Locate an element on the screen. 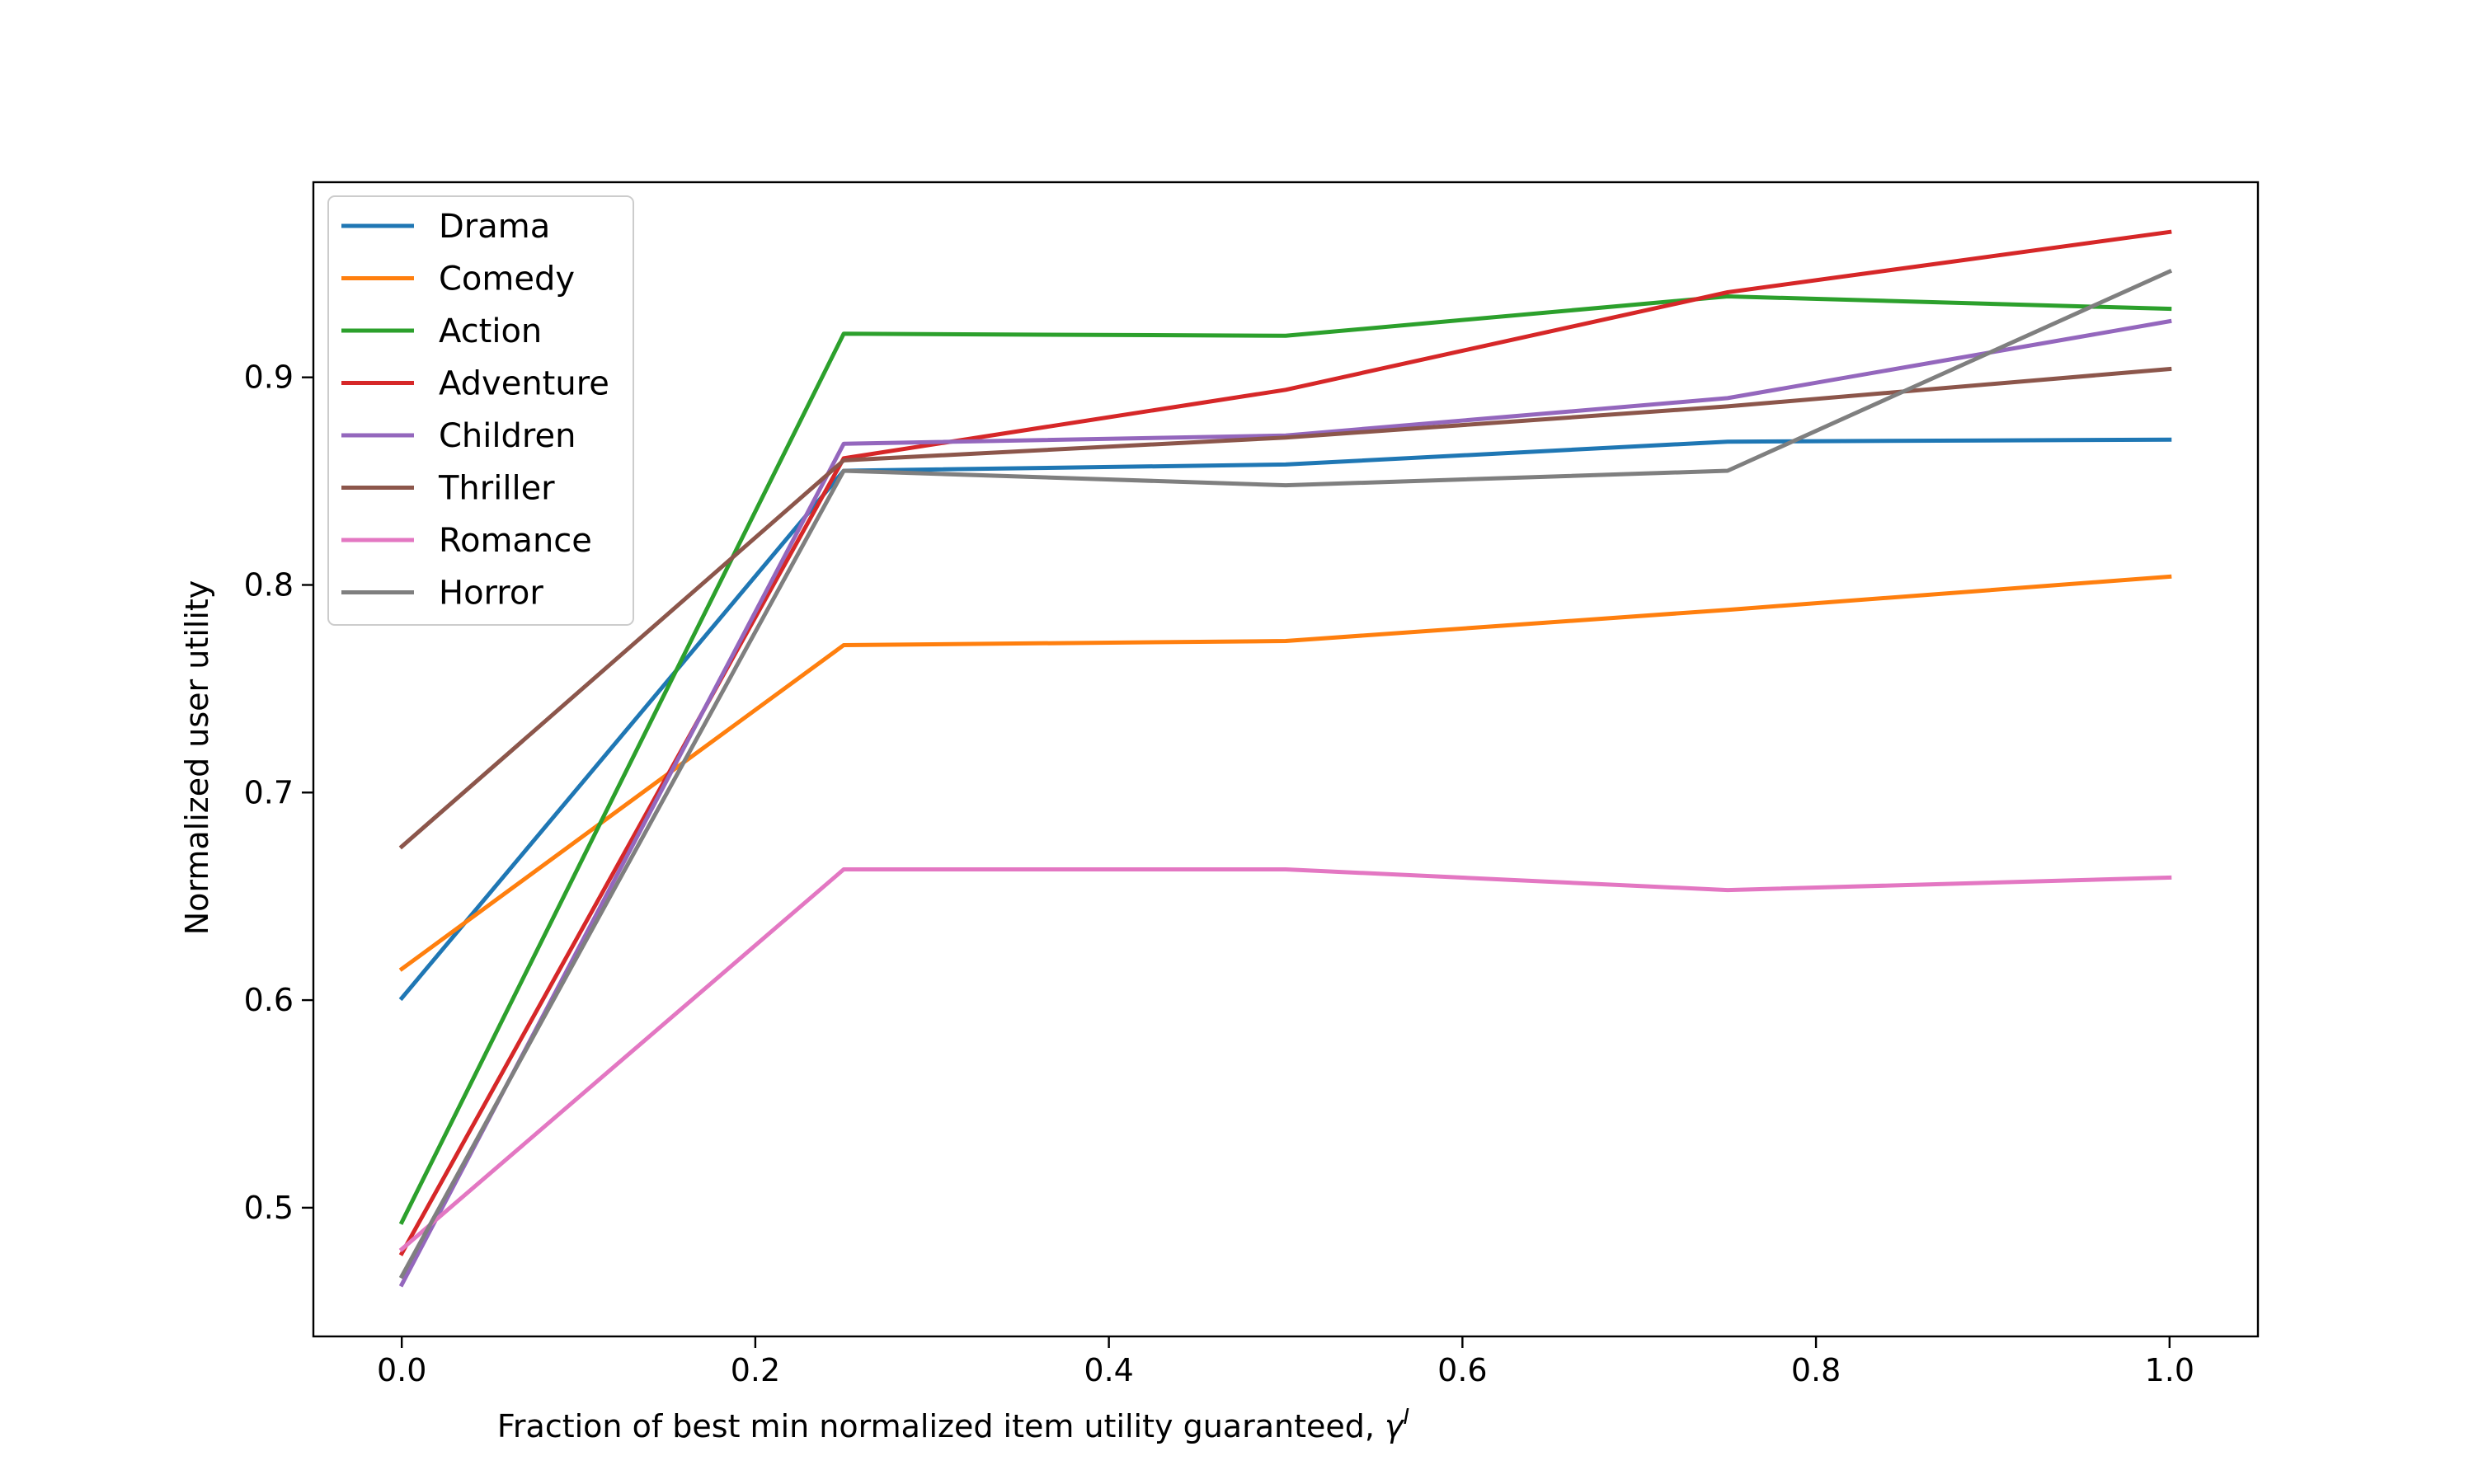 The width and height of the screenshot is (2474, 1484). legend-label-comedy: Comedy is located at coordinates (507, 279).